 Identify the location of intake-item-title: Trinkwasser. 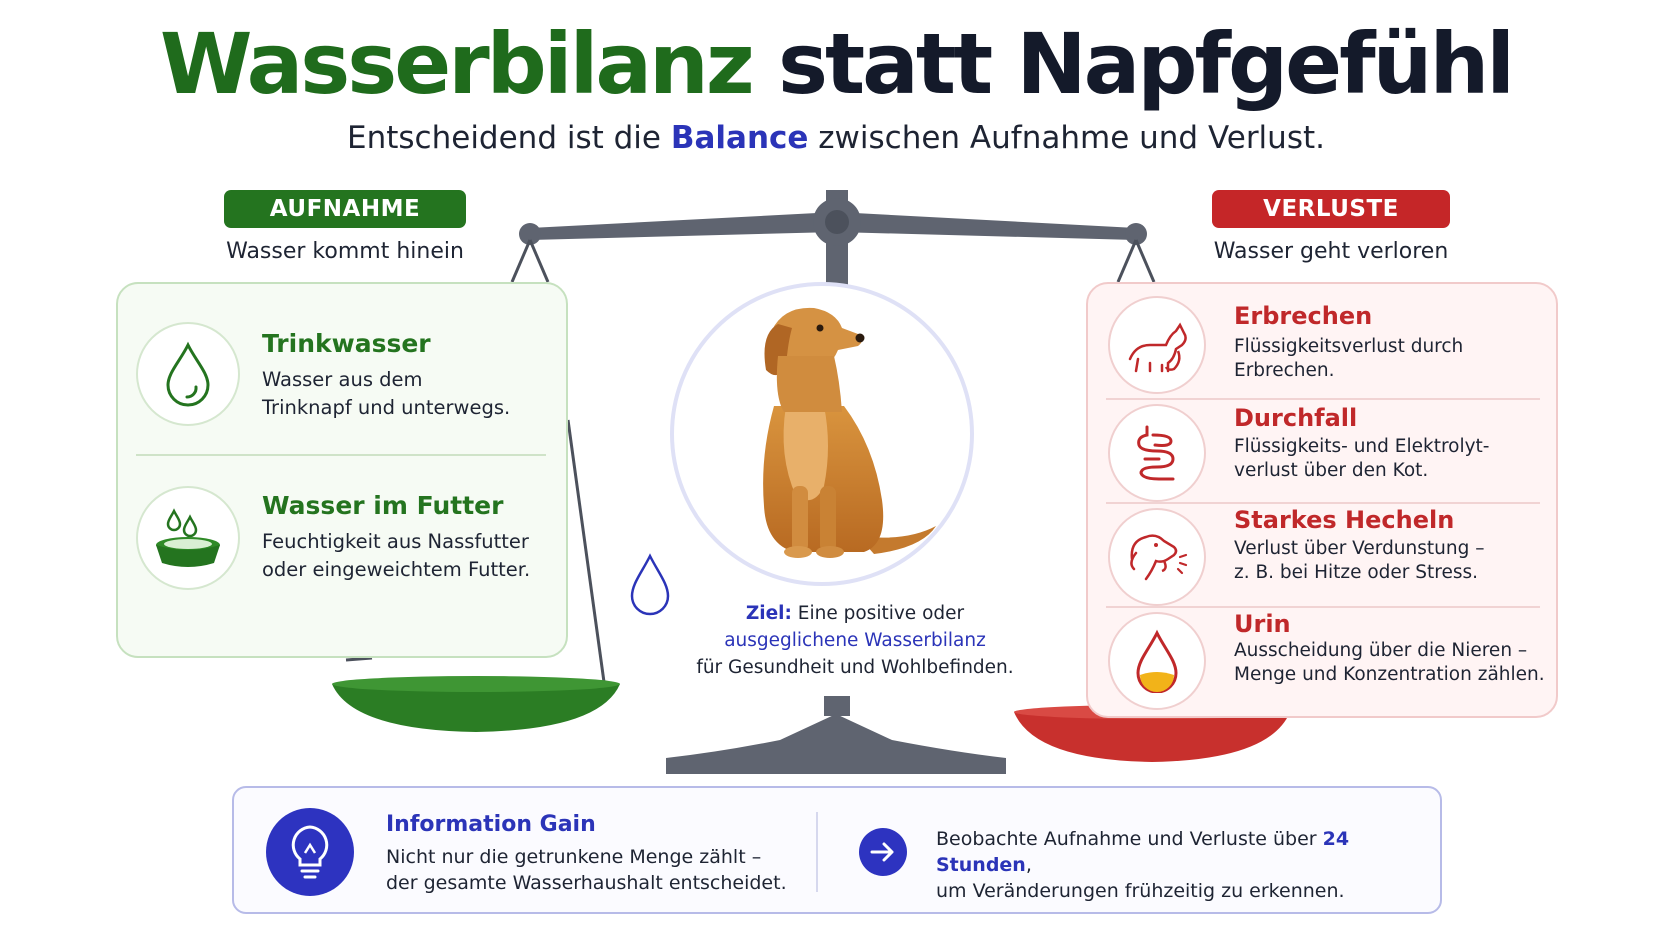
(346, 343).